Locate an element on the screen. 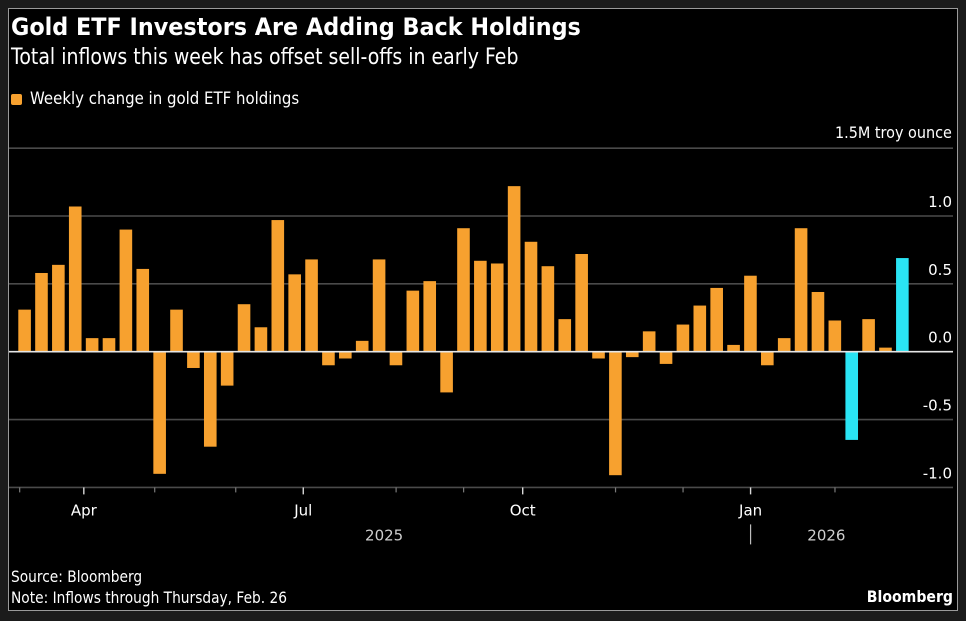  bloomberg-logo: Bloomberg is located at coordinates (909, 596).